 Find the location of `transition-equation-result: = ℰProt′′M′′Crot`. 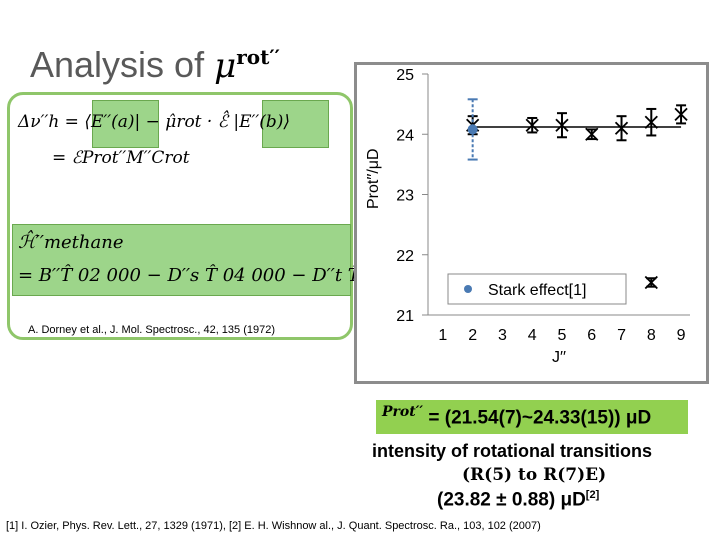

transition-equation-result: = ℰProt′′M′′Crot is located at coordinates (121, 158).